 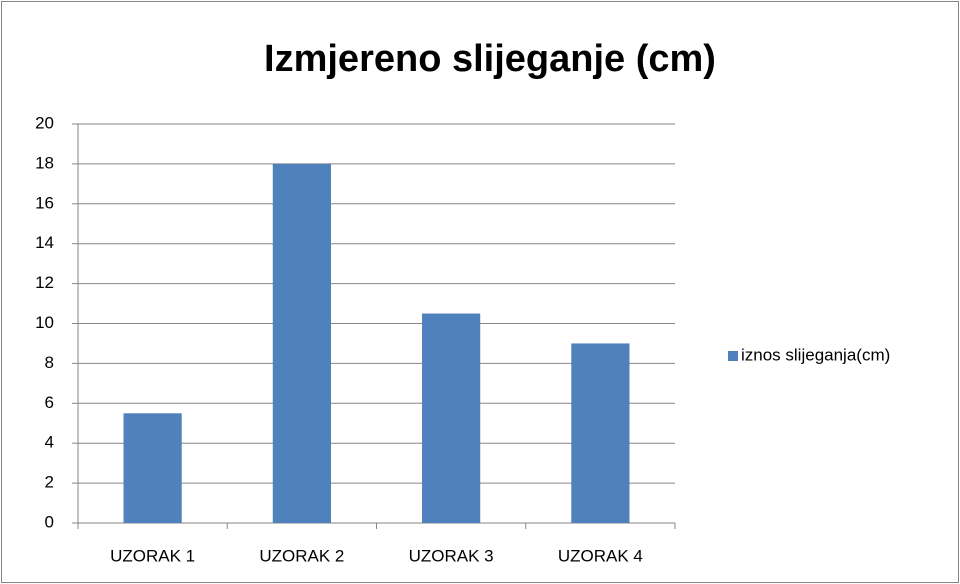 I want to click on y-tick-label: 20, so click(x=44, y=122).